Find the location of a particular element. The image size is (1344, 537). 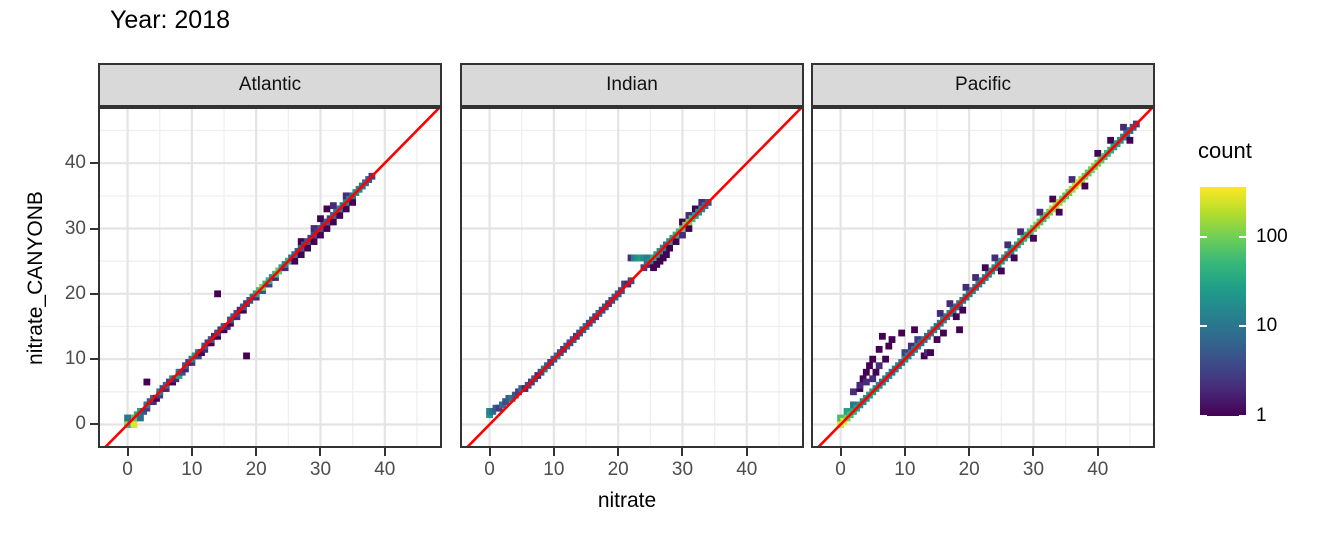

facet-strip-label: Atlantic is located at coordinates (270, 84).